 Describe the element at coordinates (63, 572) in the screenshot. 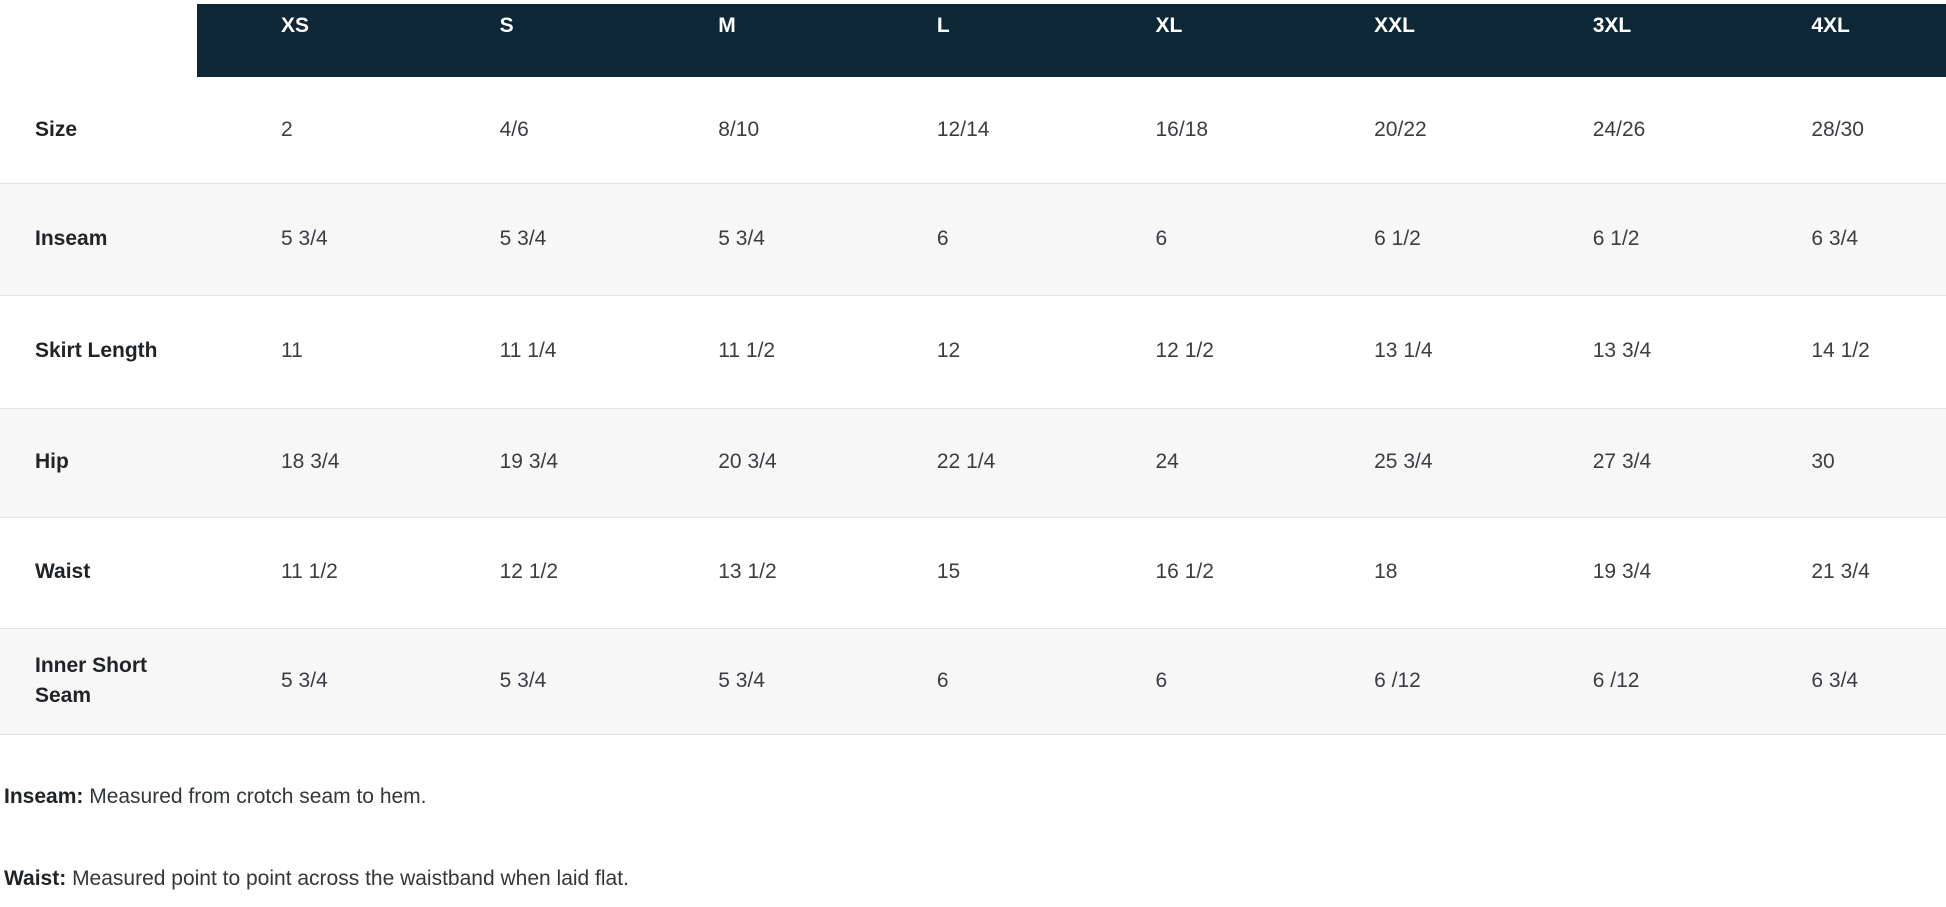

I see `row-label-waist: Waist` at that location.